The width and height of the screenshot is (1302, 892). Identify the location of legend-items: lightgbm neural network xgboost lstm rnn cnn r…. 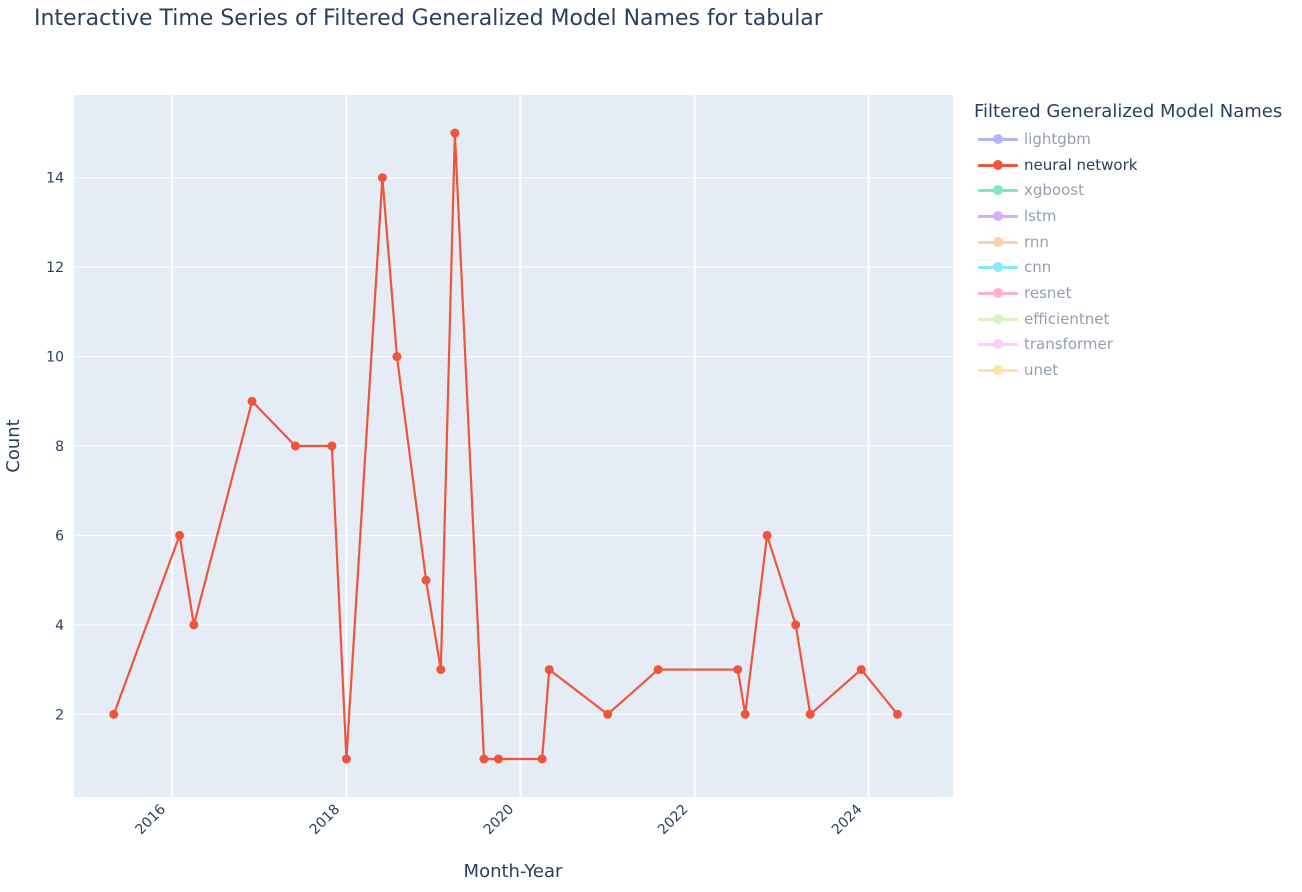
(1128, 254).